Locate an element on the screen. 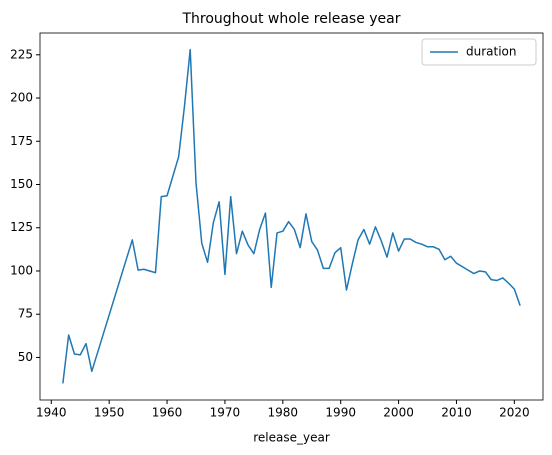 The height and width of the screenshot is (455, 552). x-tick-label: 2010 is located at coordinates (456, 413).